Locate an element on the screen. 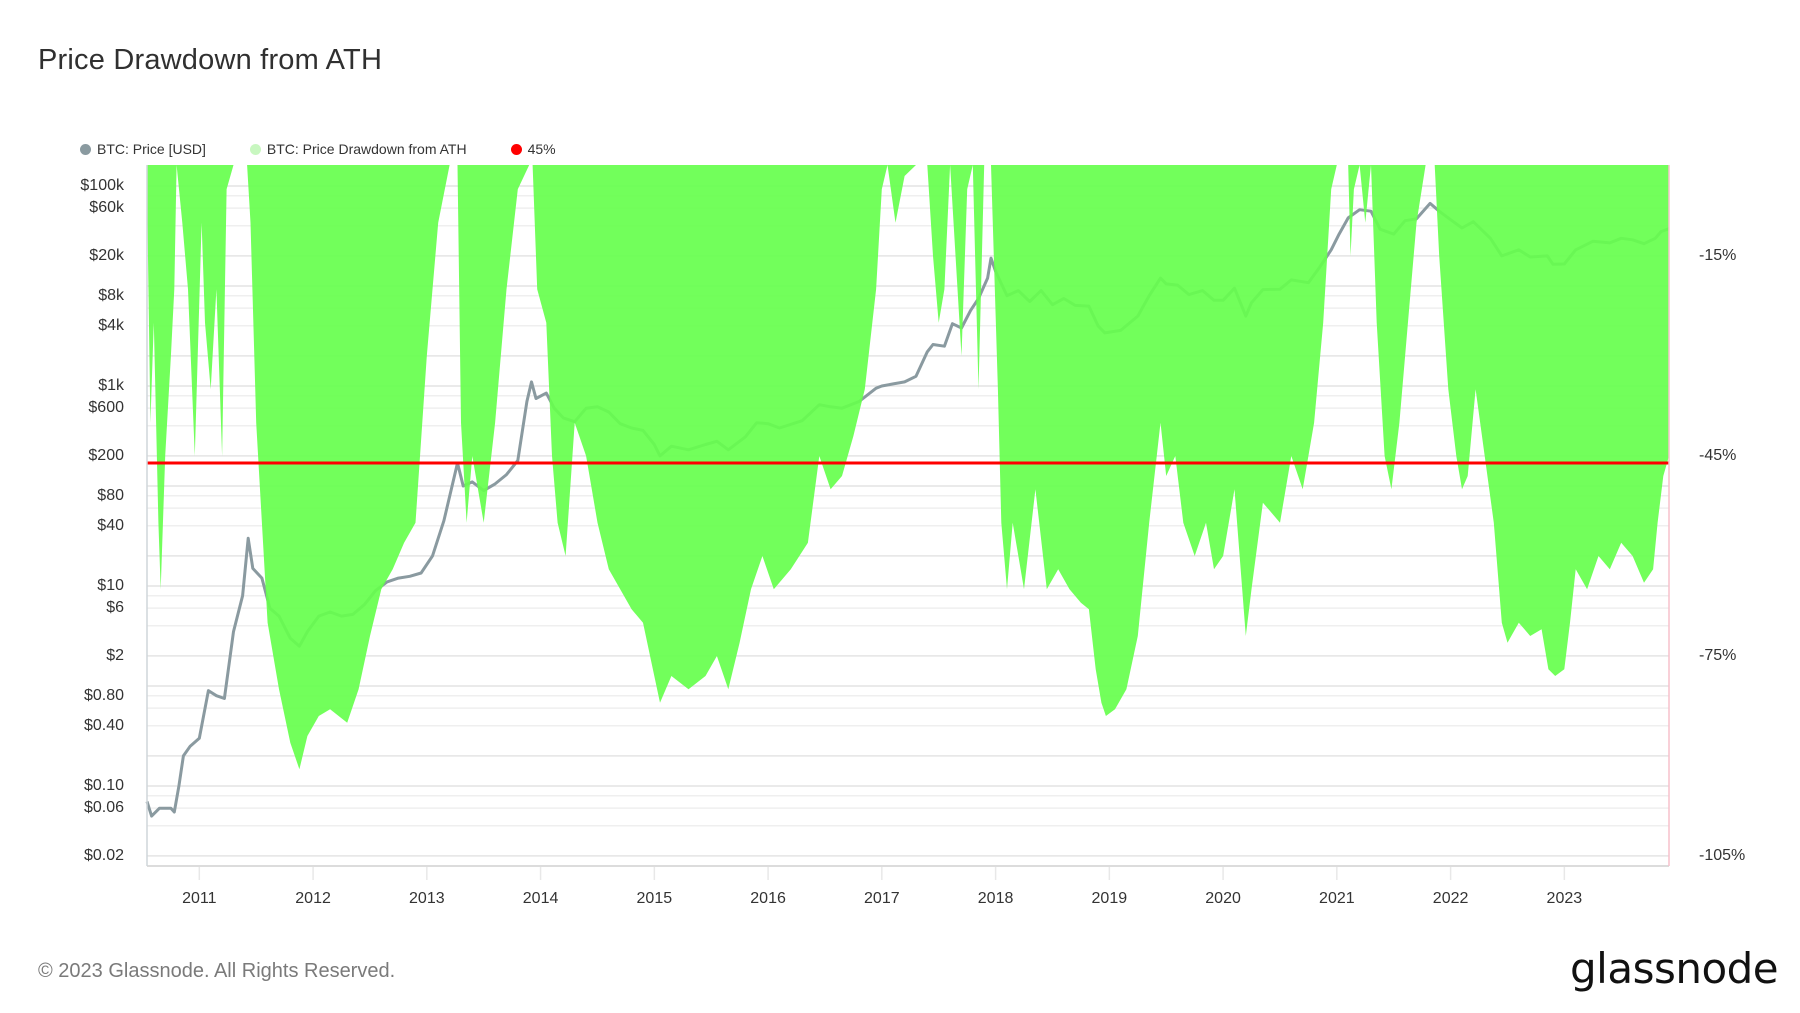 The image size is (1800, 1013). x-tick-label: 2020 is located at coordinates (1223, 898).